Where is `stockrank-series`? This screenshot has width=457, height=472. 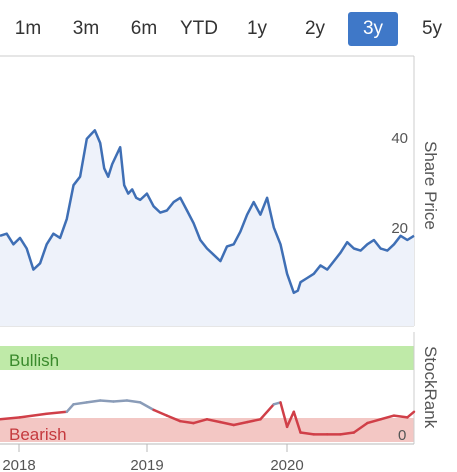 stockrank-series is located at coordinates (208, 417).